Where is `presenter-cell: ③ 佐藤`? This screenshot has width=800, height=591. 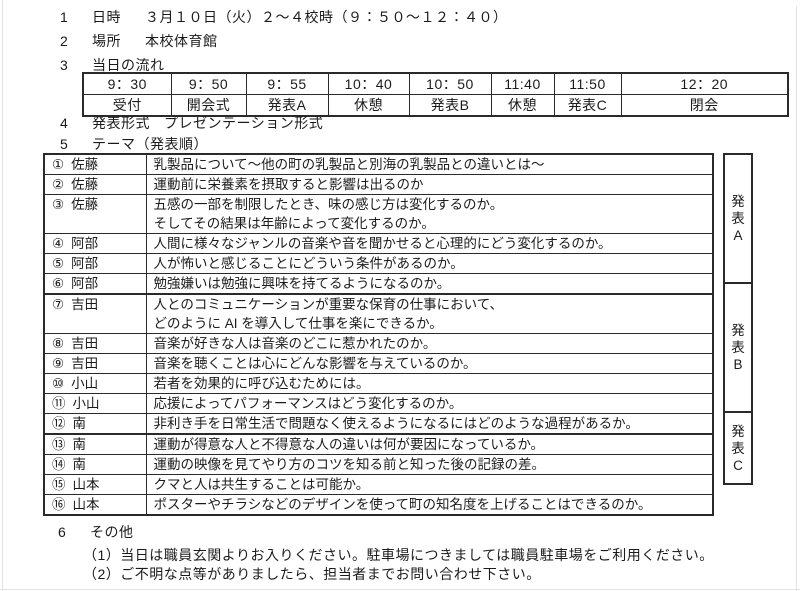
presenter-cell: ③ 佐藤 is located at coordinates (95, 214).